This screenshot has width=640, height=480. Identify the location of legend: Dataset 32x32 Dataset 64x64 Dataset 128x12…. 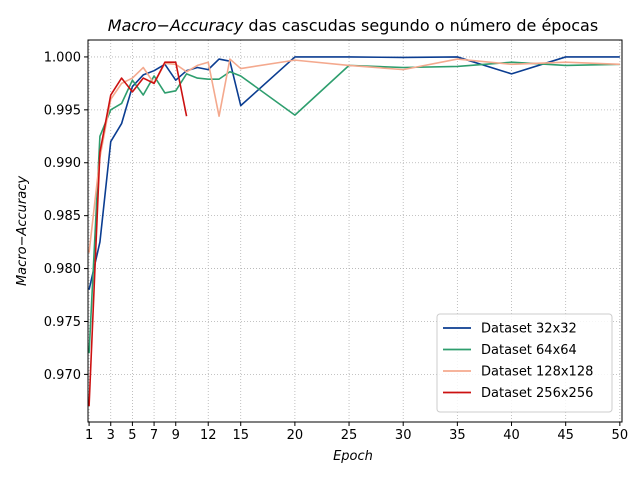
(524, 363).